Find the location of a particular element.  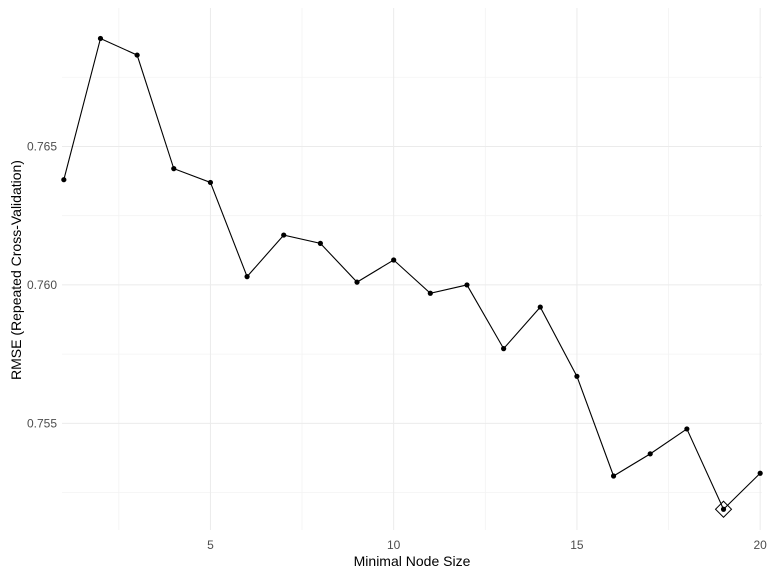

x-tick-label: 10 is located at coordinates (394, 545).